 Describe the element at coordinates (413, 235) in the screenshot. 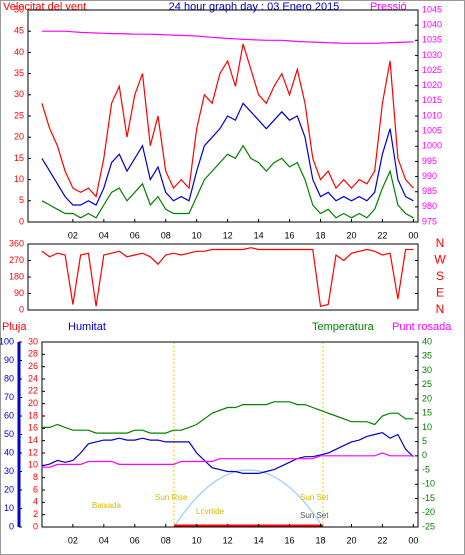

I see `x-tick-label: 00` at that location.